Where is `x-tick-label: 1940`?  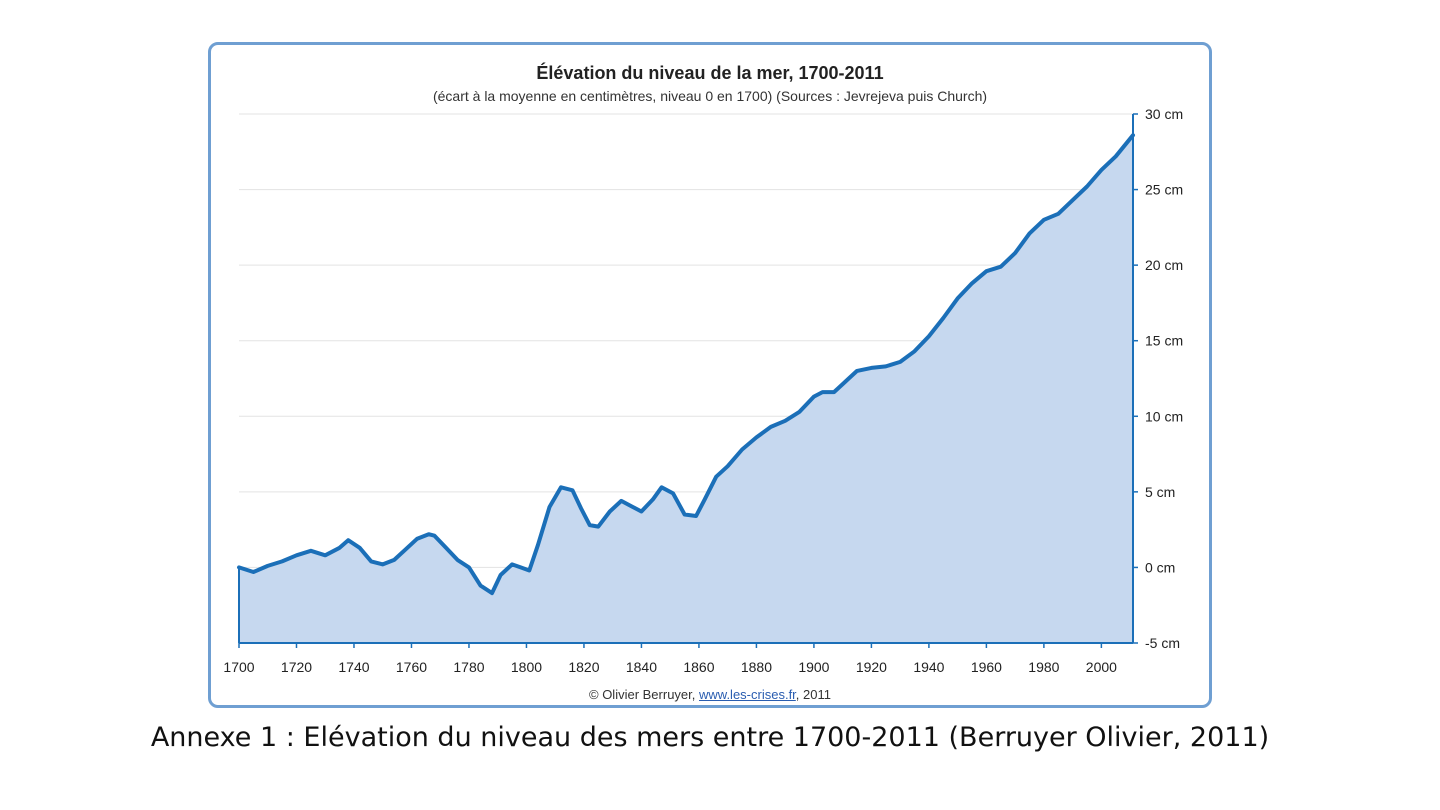 x-tick-label: 1940 is located at coordinates (928, 667).